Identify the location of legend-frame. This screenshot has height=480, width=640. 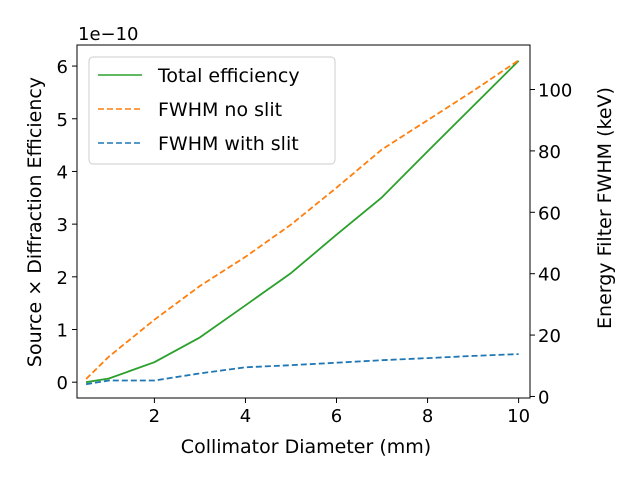
(212, 110).